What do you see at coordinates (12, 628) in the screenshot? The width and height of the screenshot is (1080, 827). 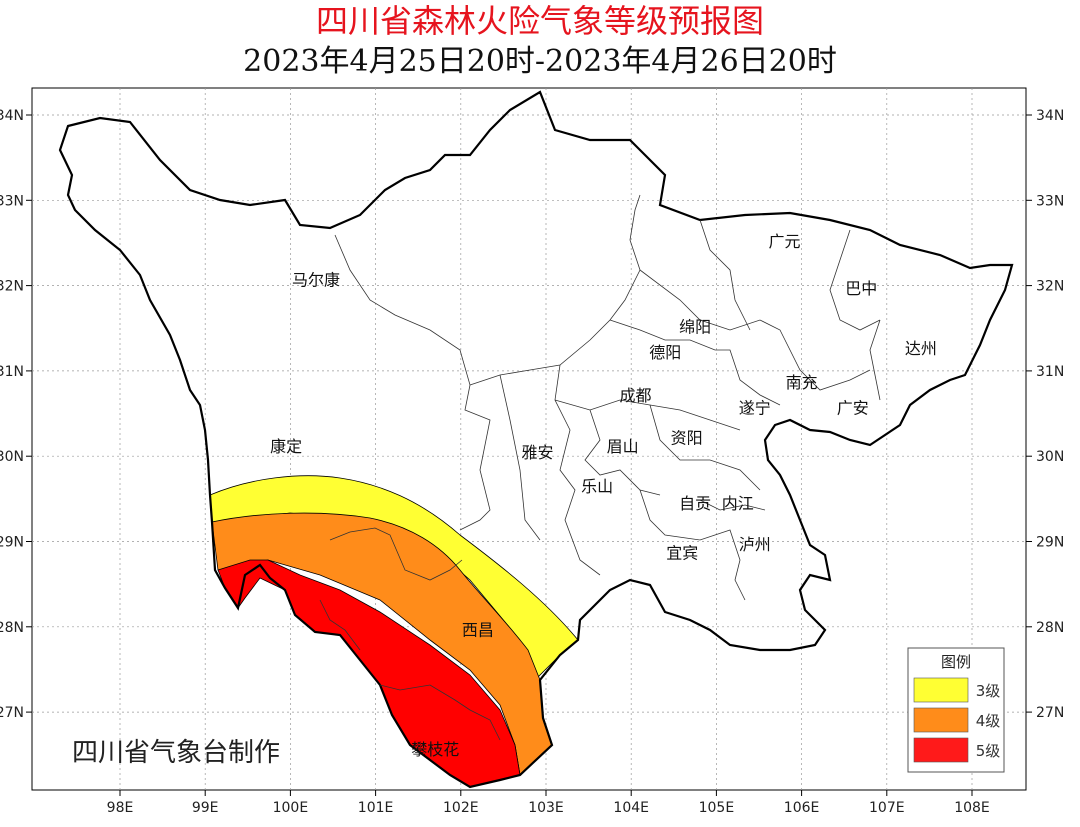 I see `lat-tick-label-left: 28N` at bounding box center [12, 628].